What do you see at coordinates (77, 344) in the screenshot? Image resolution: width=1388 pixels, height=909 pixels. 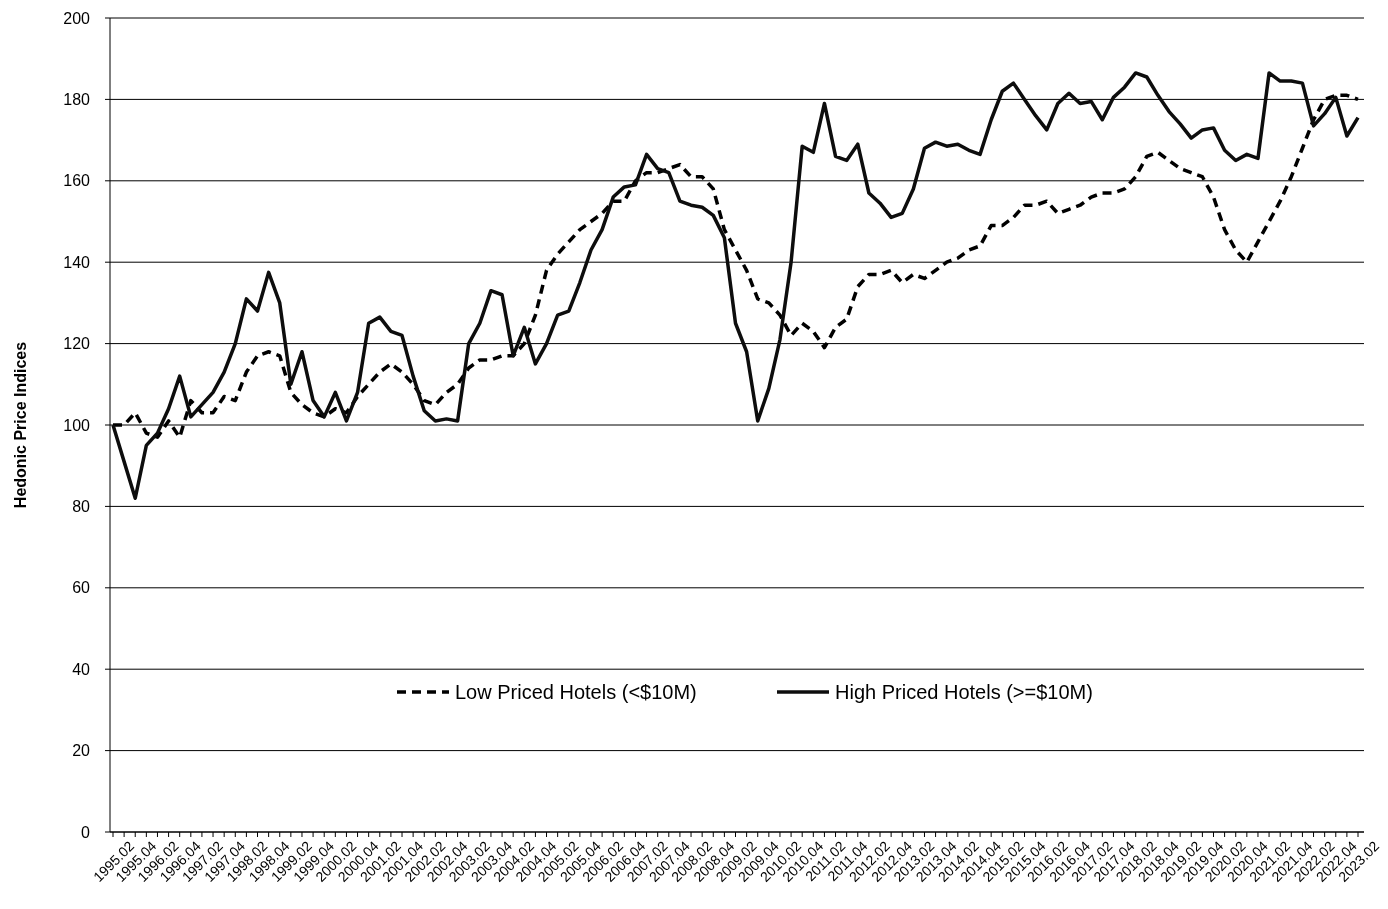 I see `y-tick-label: 120` at bounding box center [77, 344].